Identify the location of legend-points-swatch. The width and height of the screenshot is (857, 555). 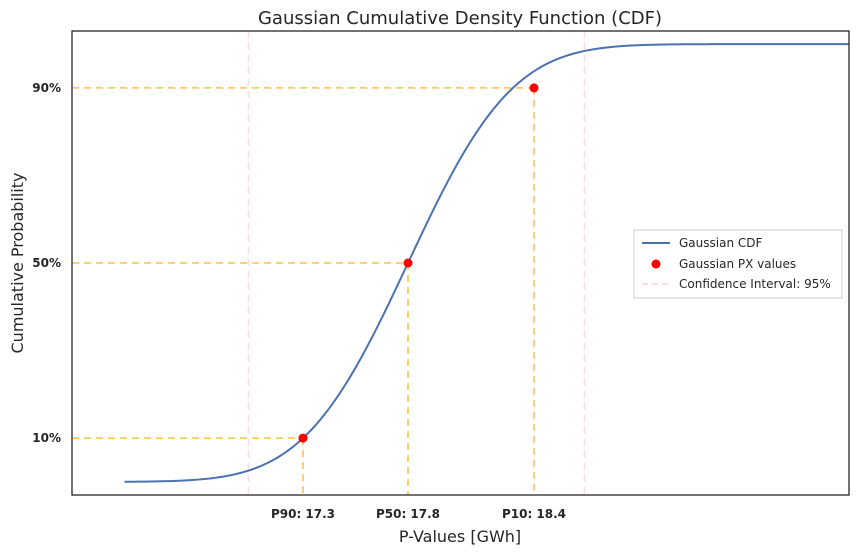
(656, 264).